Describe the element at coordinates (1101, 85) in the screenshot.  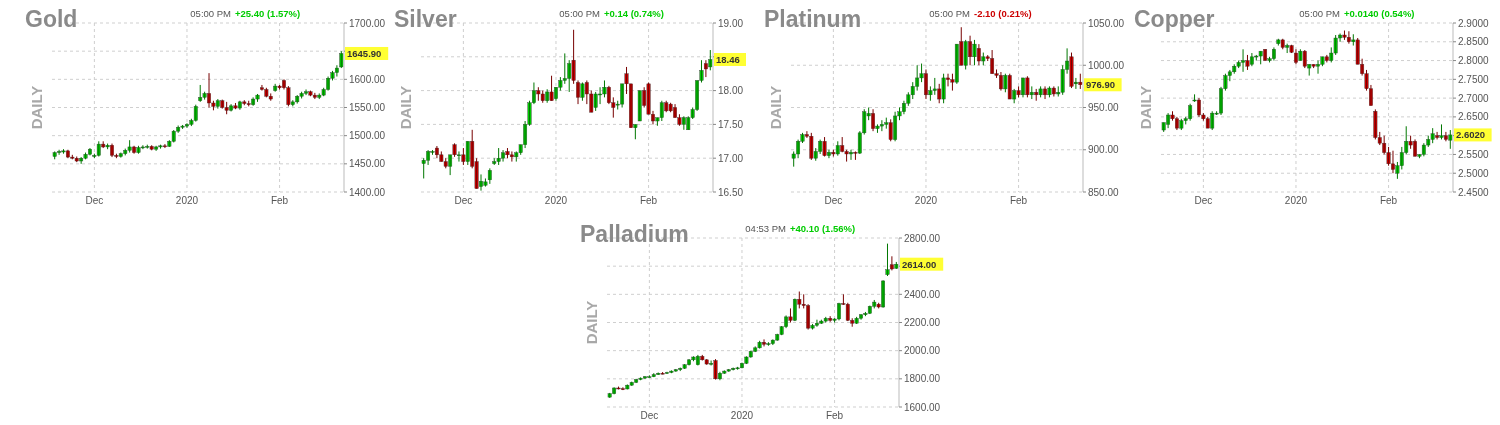
I see `text: 976.90` at that location.